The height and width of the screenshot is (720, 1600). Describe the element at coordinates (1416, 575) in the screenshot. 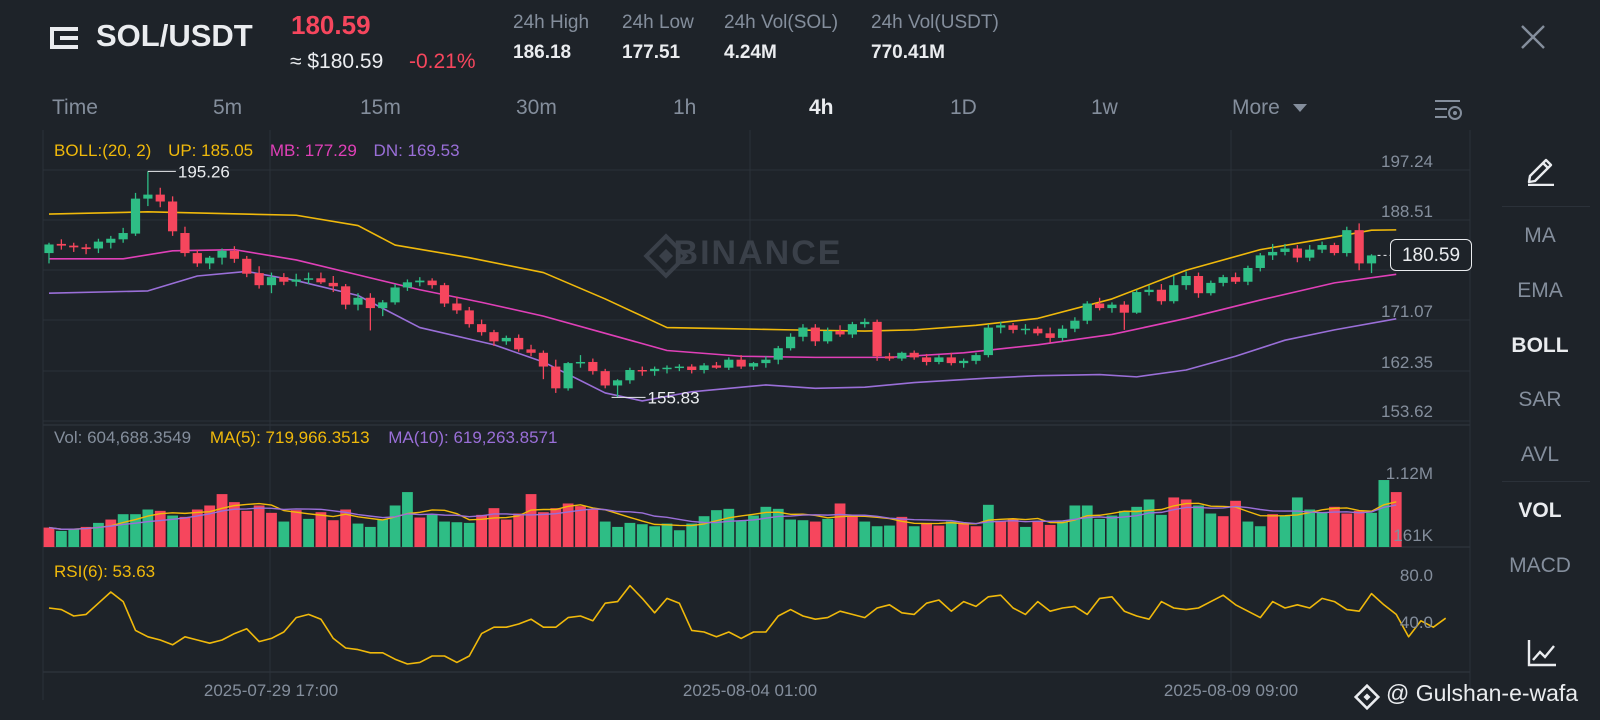

I see `rsi-axis-label: 80.0` at that location.